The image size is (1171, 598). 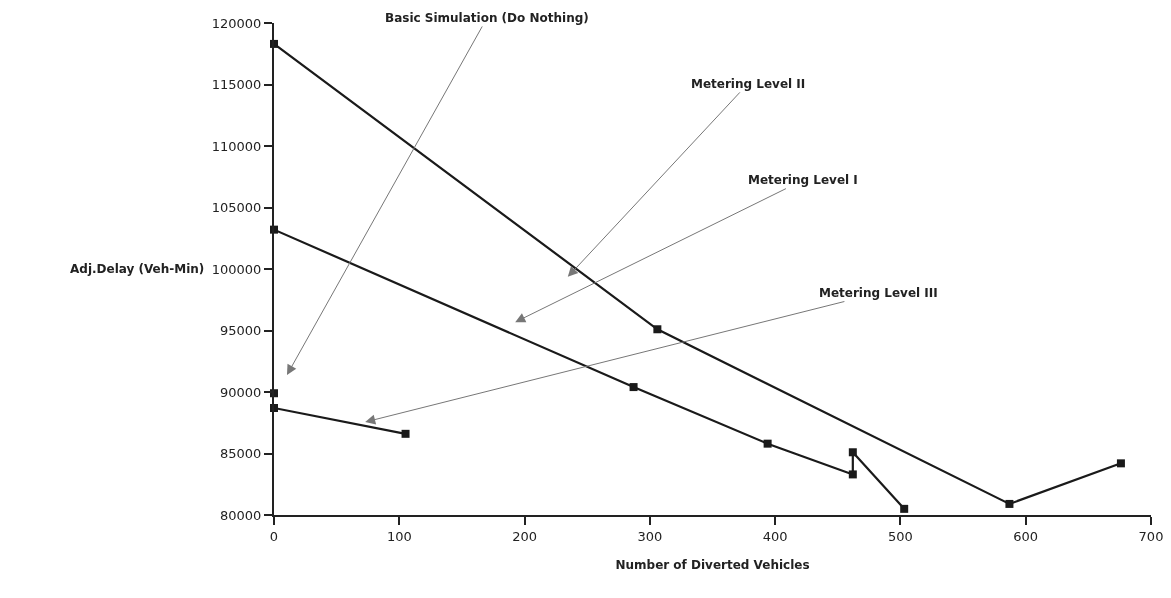 What do you see at coordinates (748, 84) in the screenshot?
I see `annotation: Metering Level II` at bounding box center [748, 84].